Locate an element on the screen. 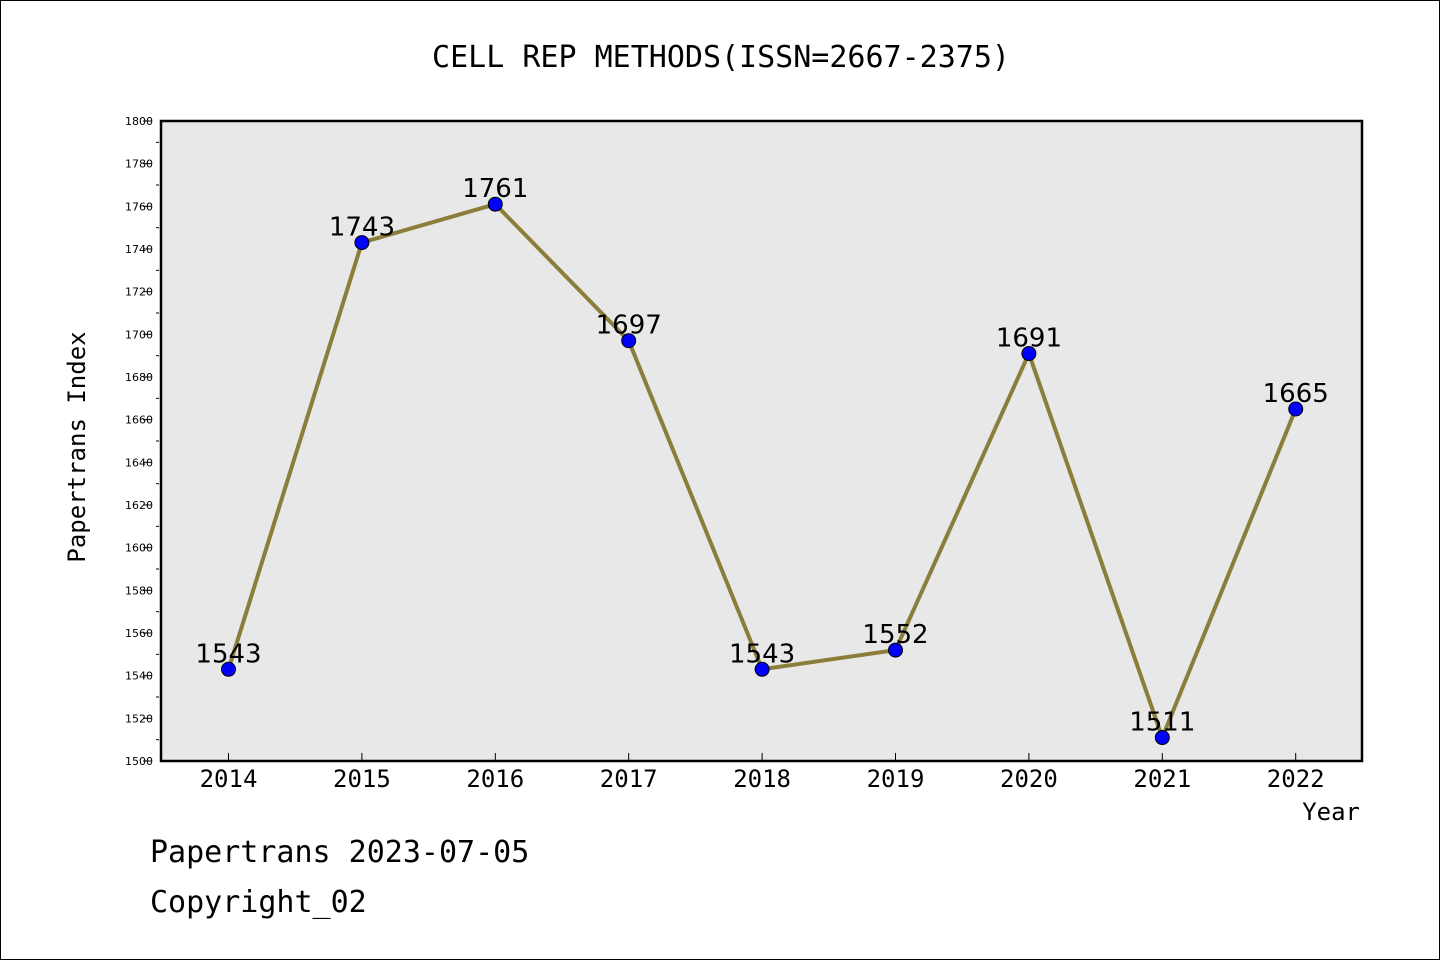  x-tick-label: 2020 is located at coordinates (1029, 779).